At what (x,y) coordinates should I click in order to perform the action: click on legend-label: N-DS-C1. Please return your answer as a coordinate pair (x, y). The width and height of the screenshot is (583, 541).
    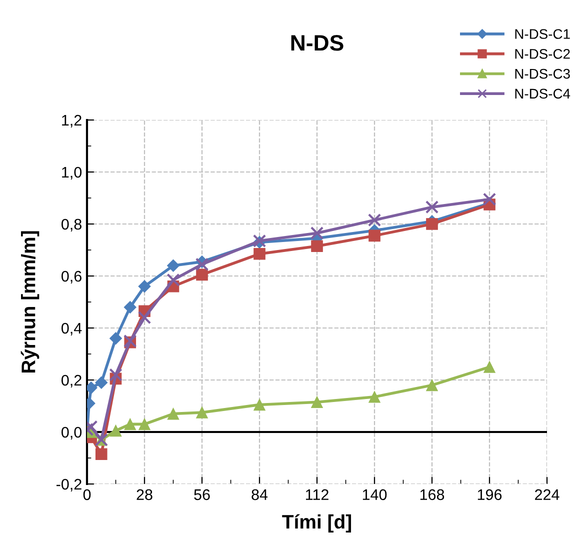
    Looking at the image, I should click on (542, 34).